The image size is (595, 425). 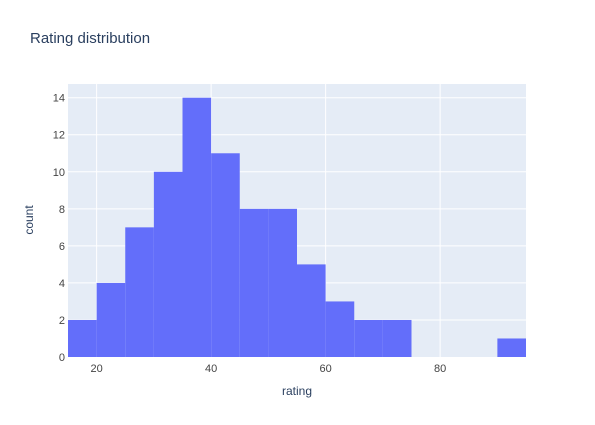 I want to click on x-axis-title: rating, so click(x=297, y=391).